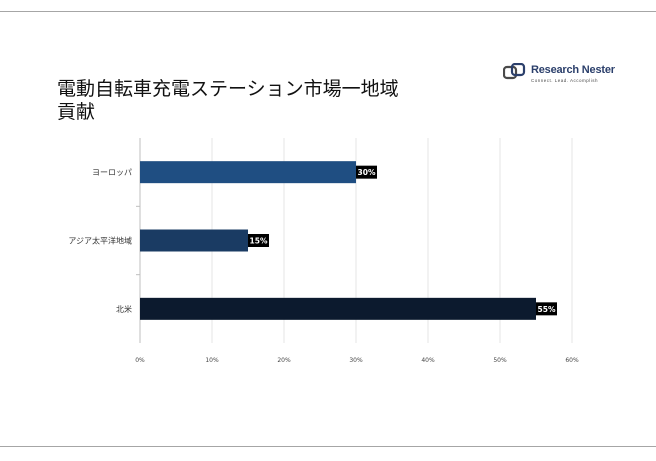  Describe the element at coordinates (428, 360) in the screenshot. I see `x-tick-label: 40%` at that location.